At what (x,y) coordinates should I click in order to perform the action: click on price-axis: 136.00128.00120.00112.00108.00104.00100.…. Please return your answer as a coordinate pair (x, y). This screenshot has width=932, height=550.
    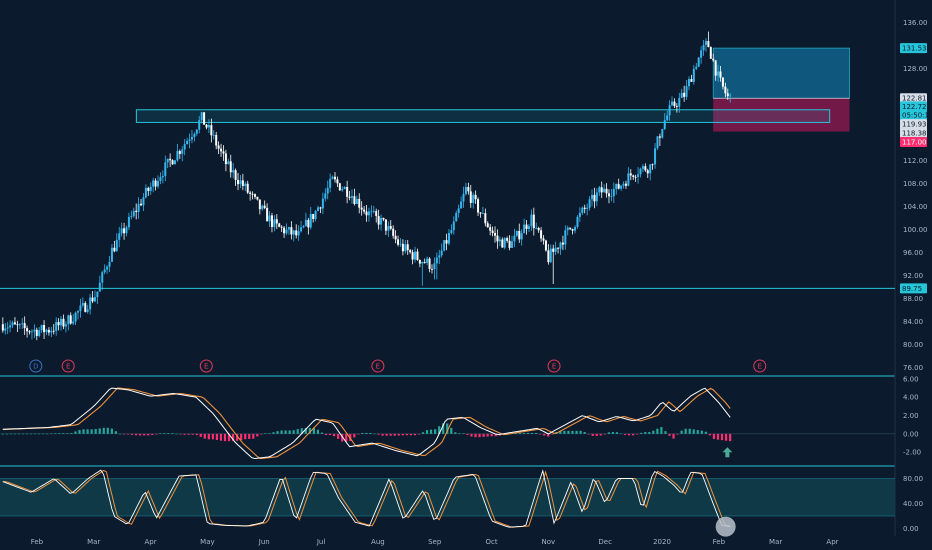
    Looking at the image, I should click on (916, 276).